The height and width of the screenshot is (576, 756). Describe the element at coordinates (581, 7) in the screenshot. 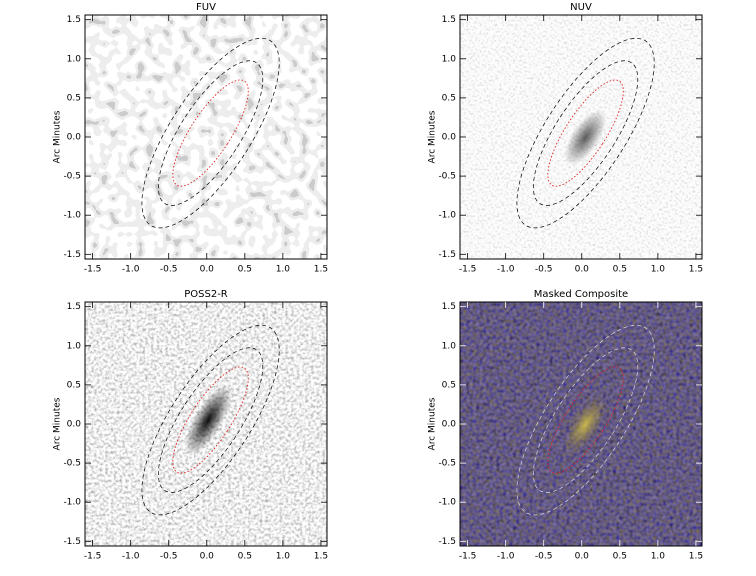

I see `panel-title: NUV` at that location.